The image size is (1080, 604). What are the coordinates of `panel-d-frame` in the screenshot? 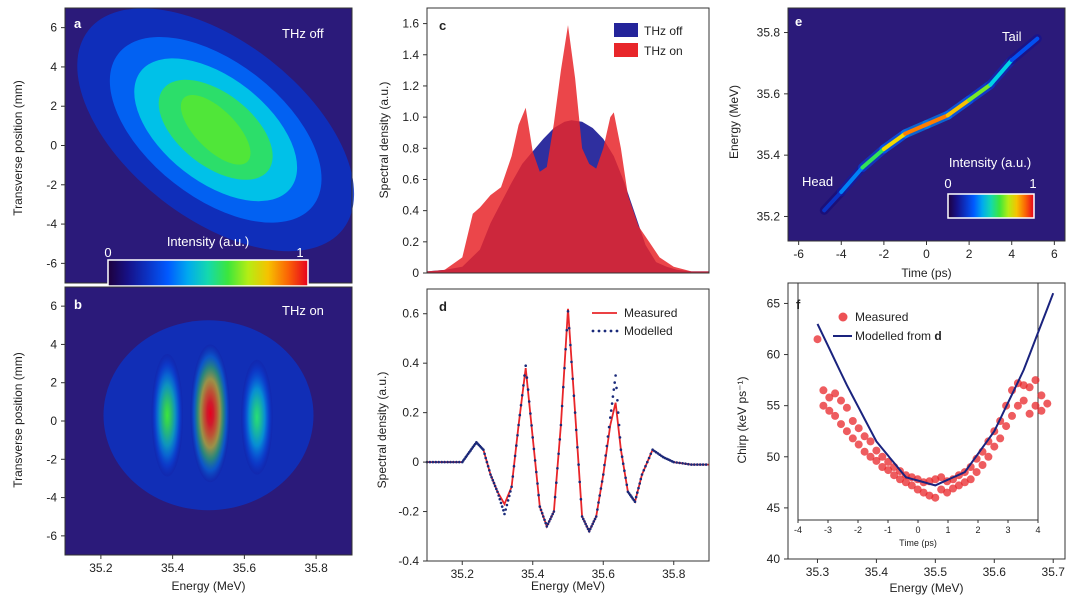 It's located at (568, 425).